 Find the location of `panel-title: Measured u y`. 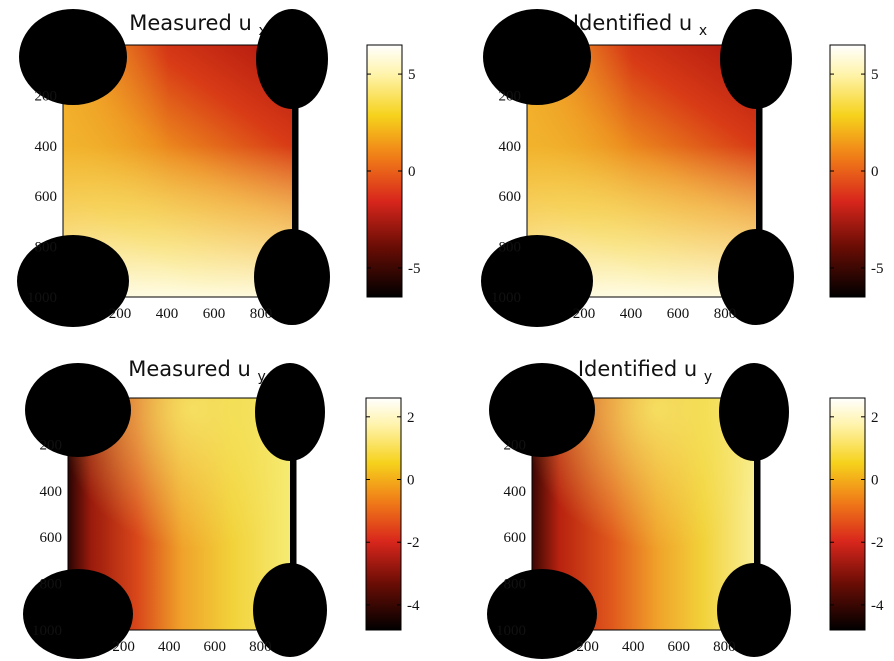

panel-title: Measured u y is located at coordinates (197, 371).